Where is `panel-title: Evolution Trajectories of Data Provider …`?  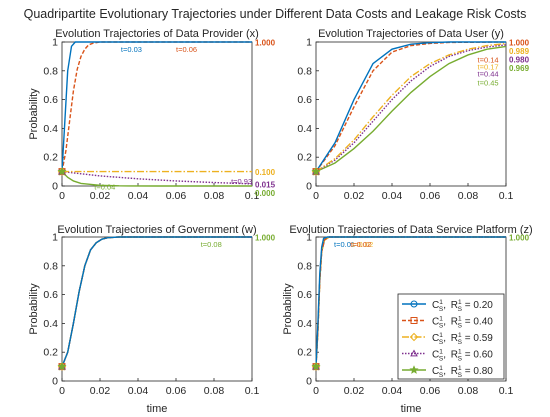
panel-title: Evolution Trajectories of Data Provider … is located at coordinates (157, 34).